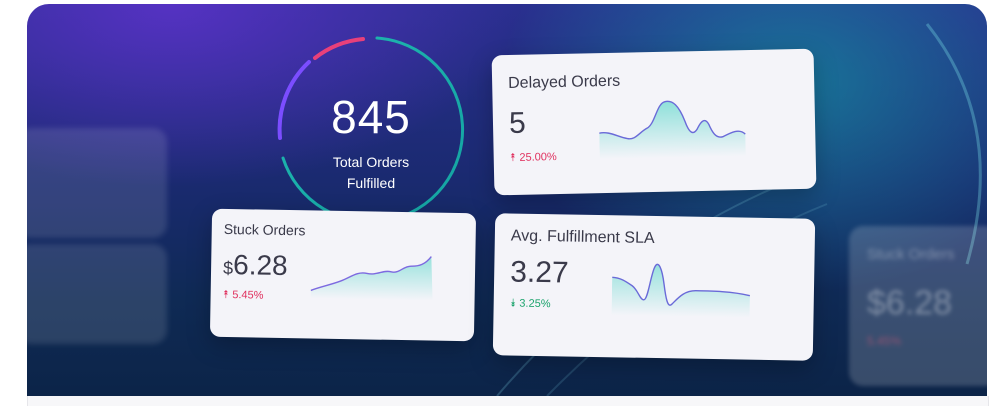  I want to click on ghost-card-right: Stuck Orders $6.28 5.45%, so click(918, 306).